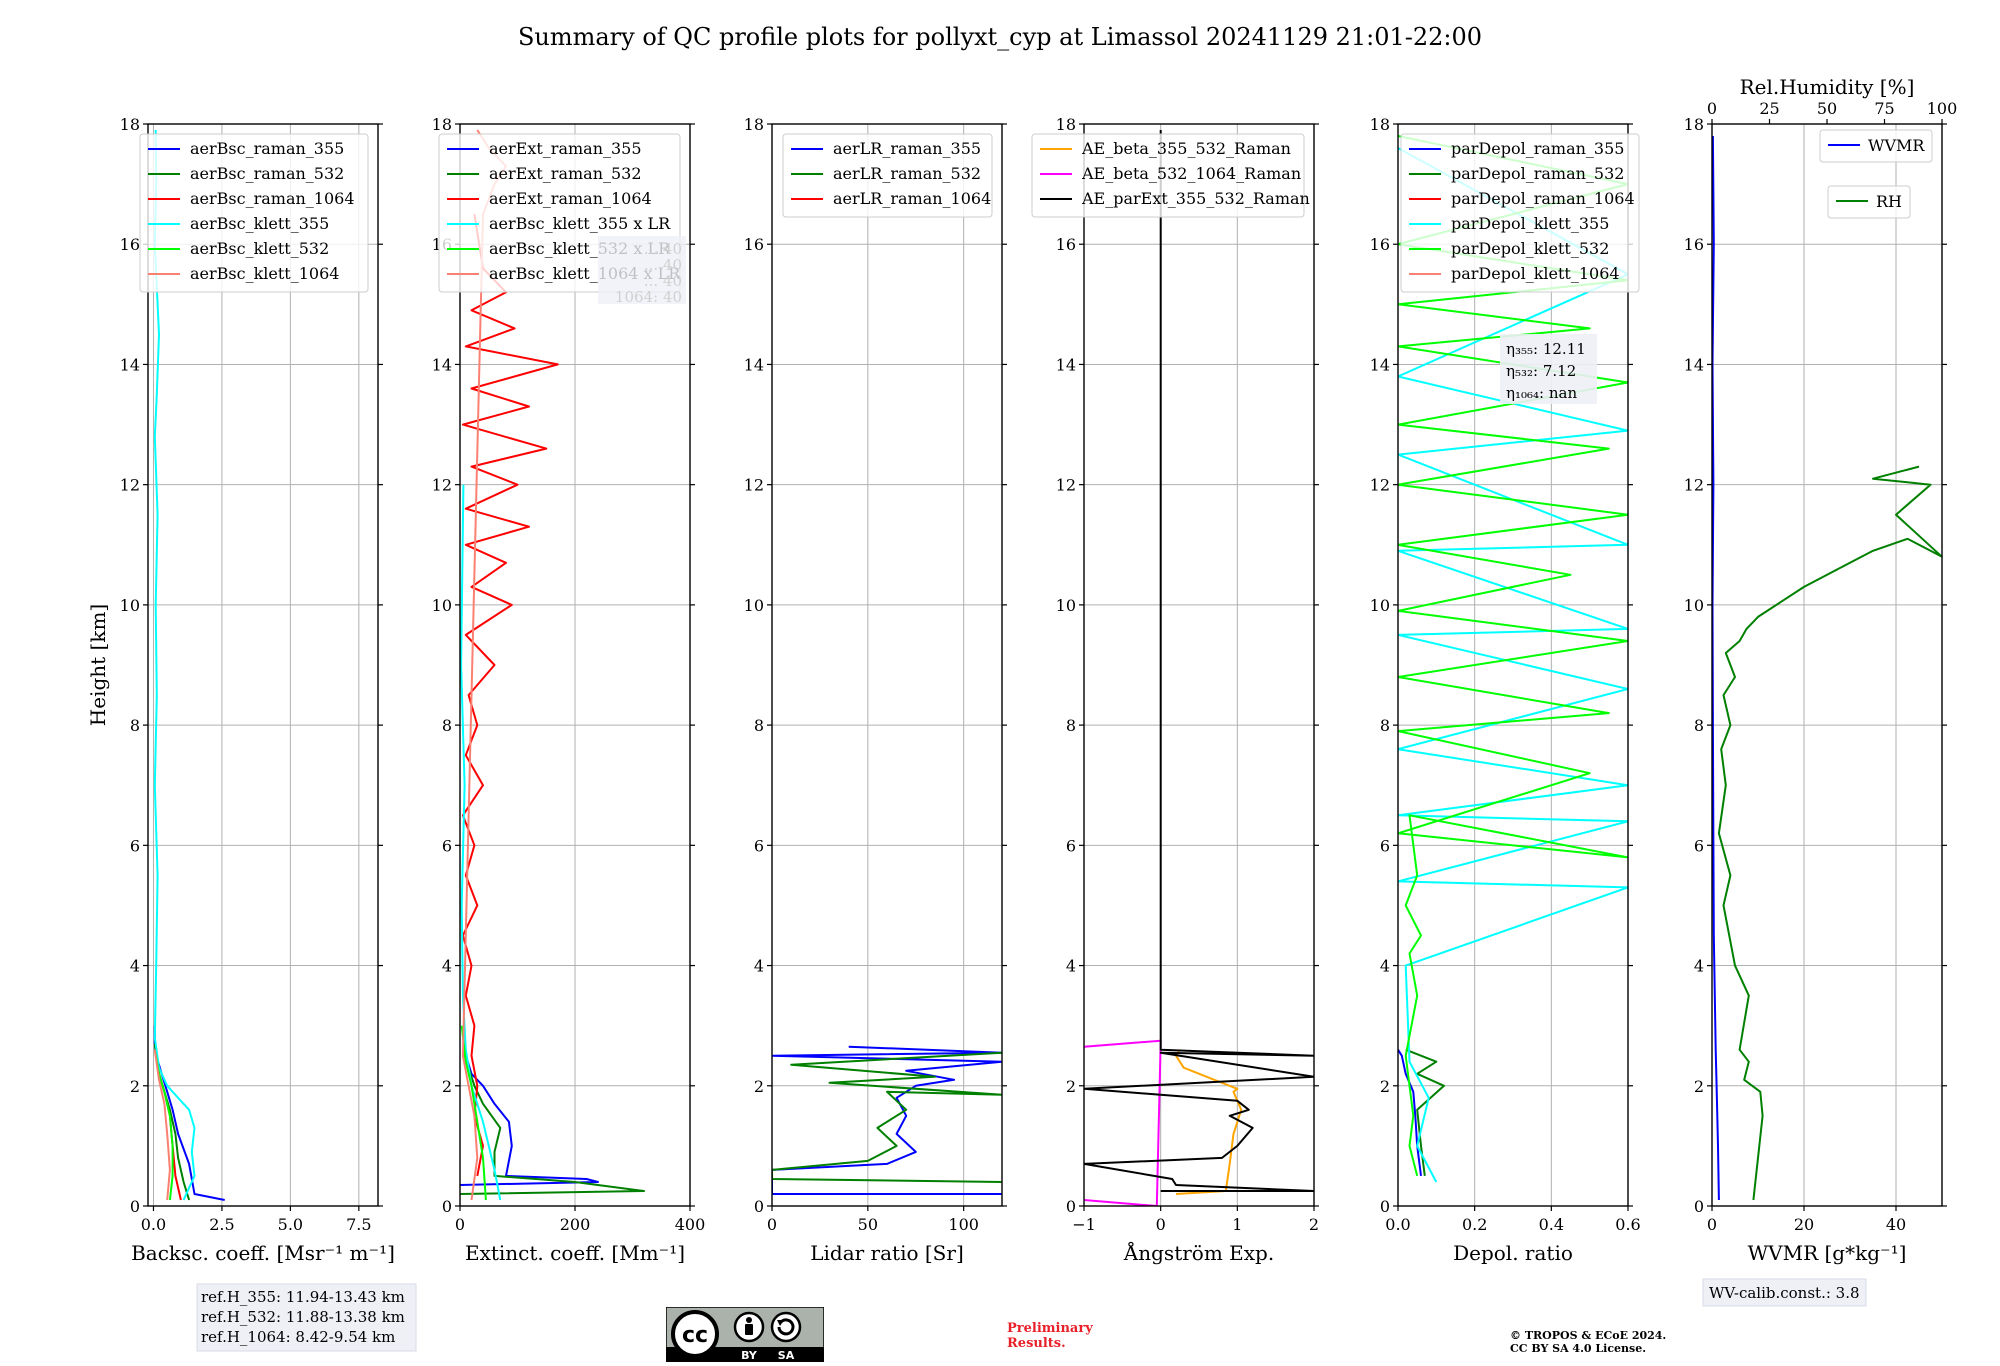 The width and height of the screenshot is (2000, 1366). Describe the element at coordinates (442, 605) in the screenshot. I see `y-tick-label: 10` at that location.